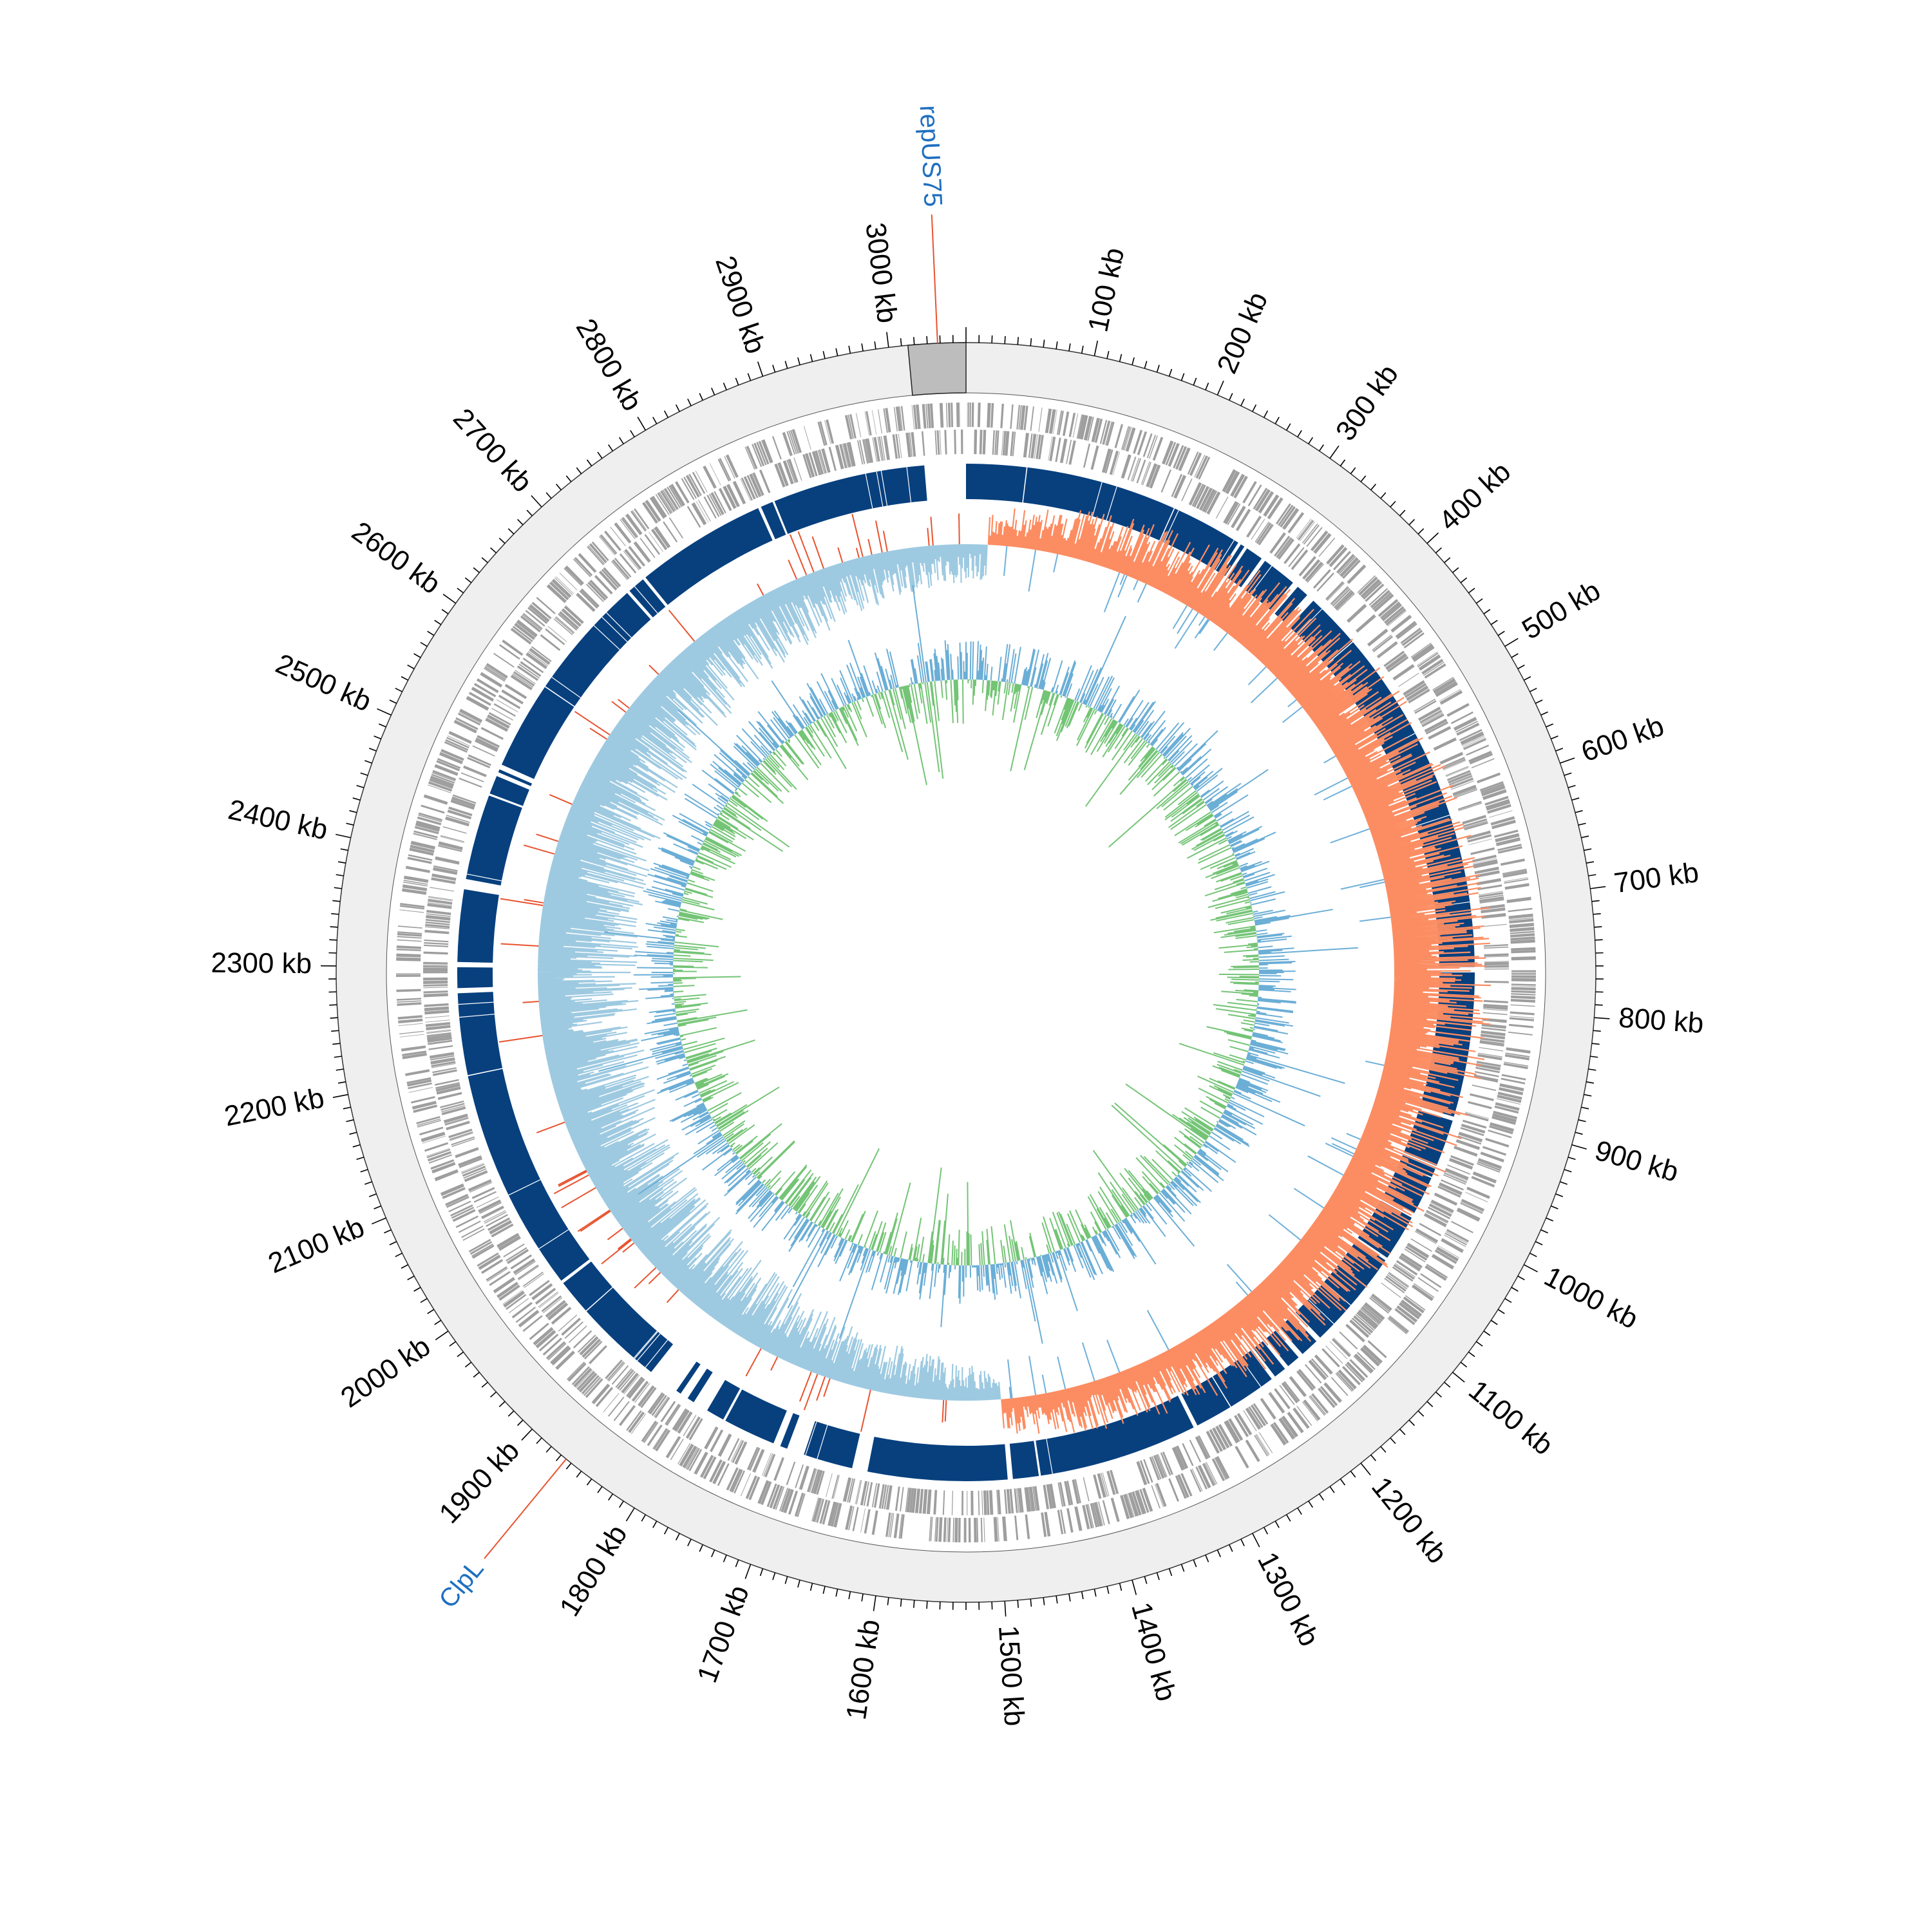 The width and height of the screenshot is (1932, 1932). What do you see at coordinates (863, 1670) in the screenshot?
I see `tick-label: 1600 kb` at bounding box center [863, 1670].